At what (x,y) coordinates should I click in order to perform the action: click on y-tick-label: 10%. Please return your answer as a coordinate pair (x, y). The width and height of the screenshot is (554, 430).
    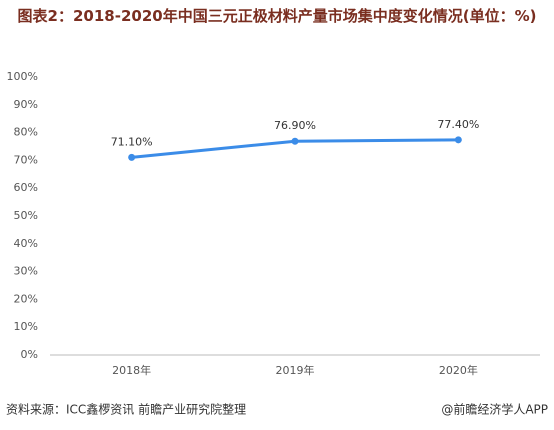
    Looking at the image, I should click on (26, 326).